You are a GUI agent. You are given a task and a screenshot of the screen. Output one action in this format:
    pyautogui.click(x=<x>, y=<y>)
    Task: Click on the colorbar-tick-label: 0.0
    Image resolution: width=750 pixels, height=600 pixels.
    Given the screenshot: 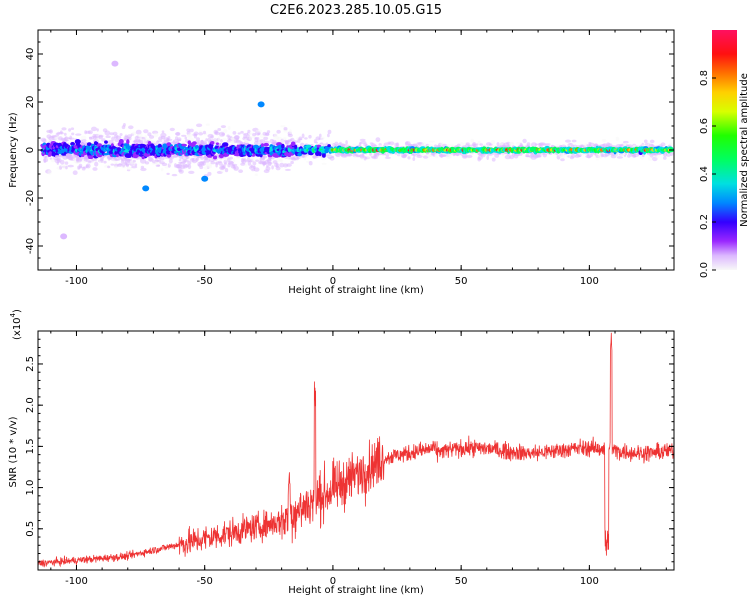 What is the action you would take?
    pyautogui.click(x=704, y=270)
    